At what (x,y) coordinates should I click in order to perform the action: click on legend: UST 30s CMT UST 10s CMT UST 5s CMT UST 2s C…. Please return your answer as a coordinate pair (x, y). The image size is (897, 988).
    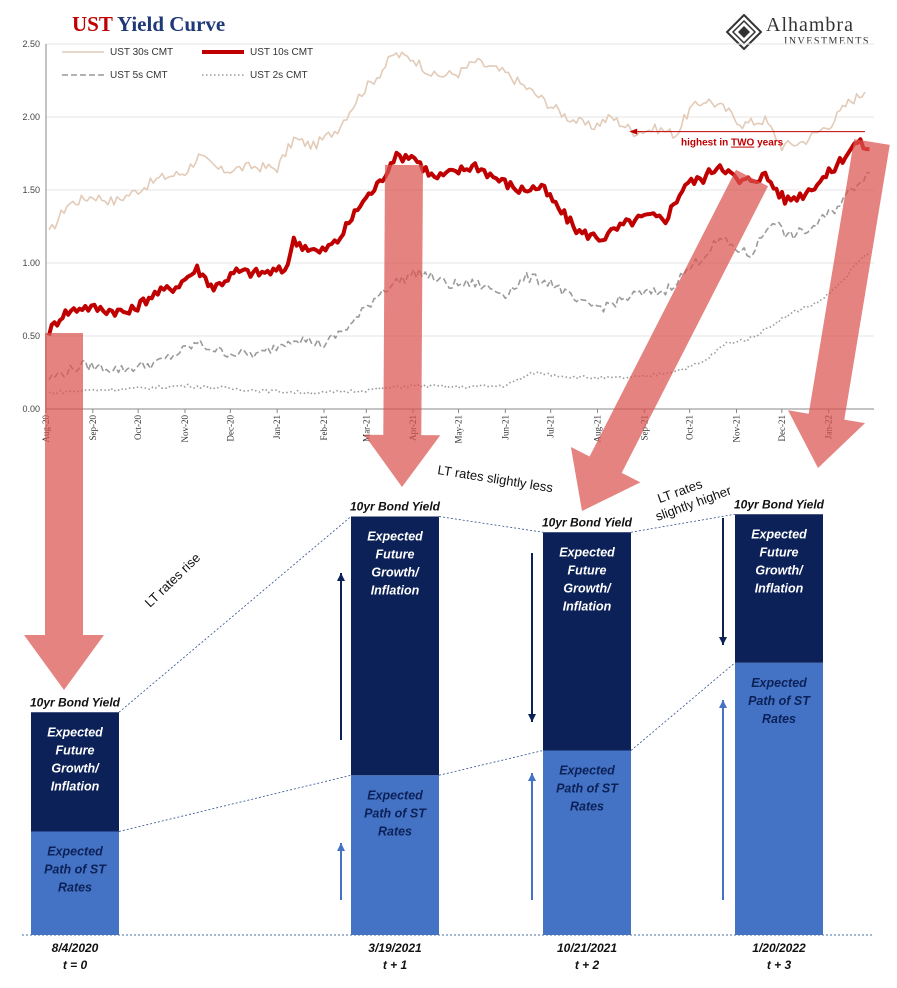
    Looking at the image, I should click on (187, 64).